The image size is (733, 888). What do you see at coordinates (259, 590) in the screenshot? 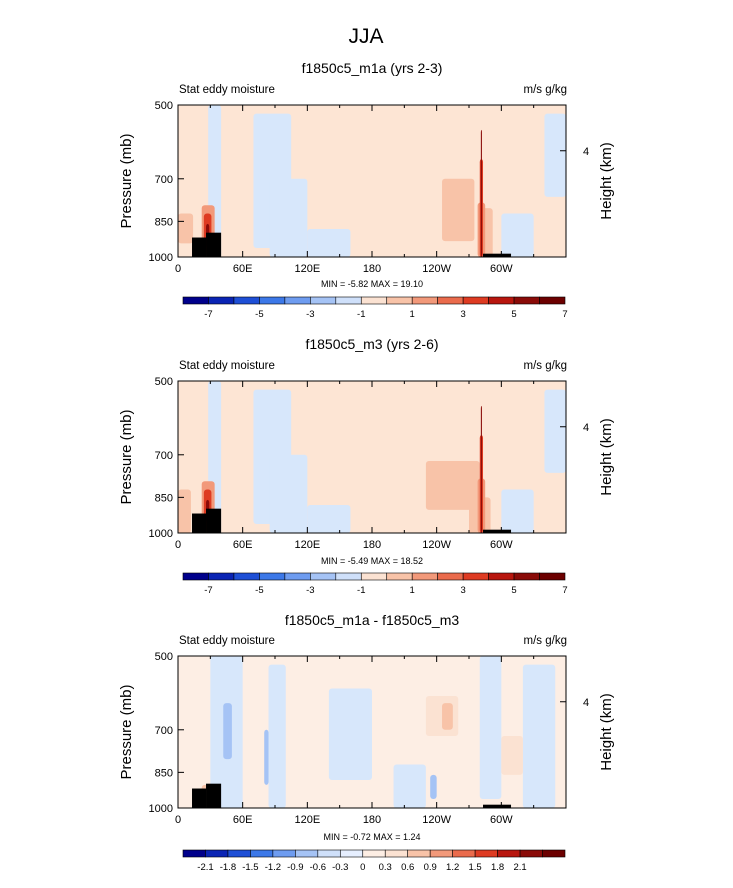
I see `colorbar-label: -5` at bounding box center [259, 590].